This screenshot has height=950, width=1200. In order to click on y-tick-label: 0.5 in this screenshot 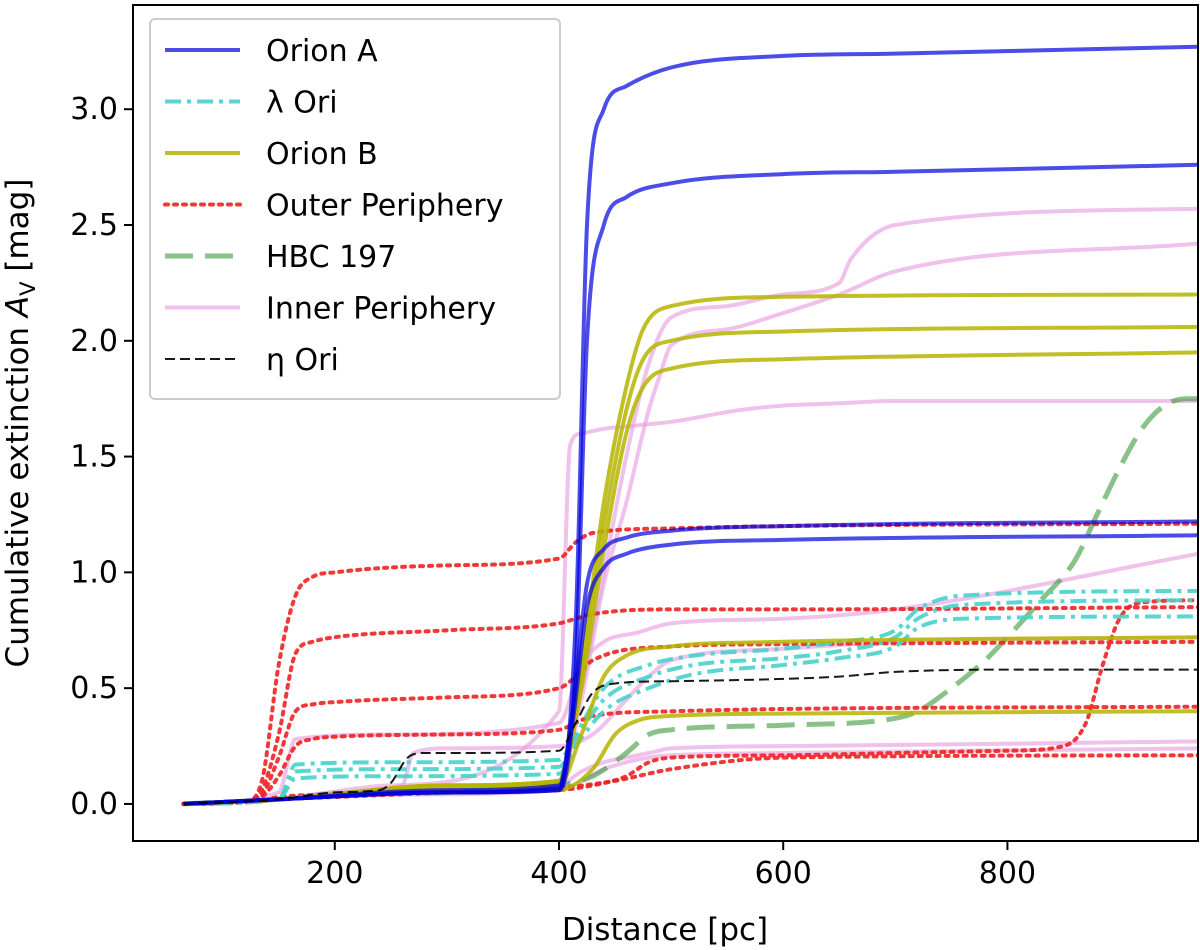, I will do `click(94, 688)`.